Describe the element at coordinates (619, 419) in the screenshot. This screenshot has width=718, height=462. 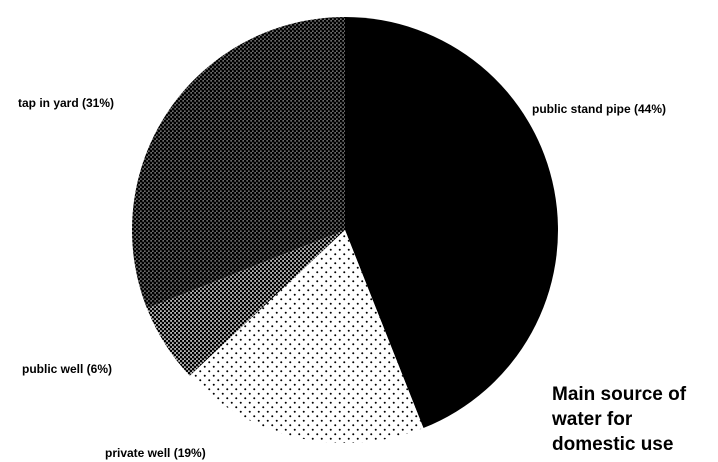
I see `chart-title: Main source of water for domestic use` at that location.